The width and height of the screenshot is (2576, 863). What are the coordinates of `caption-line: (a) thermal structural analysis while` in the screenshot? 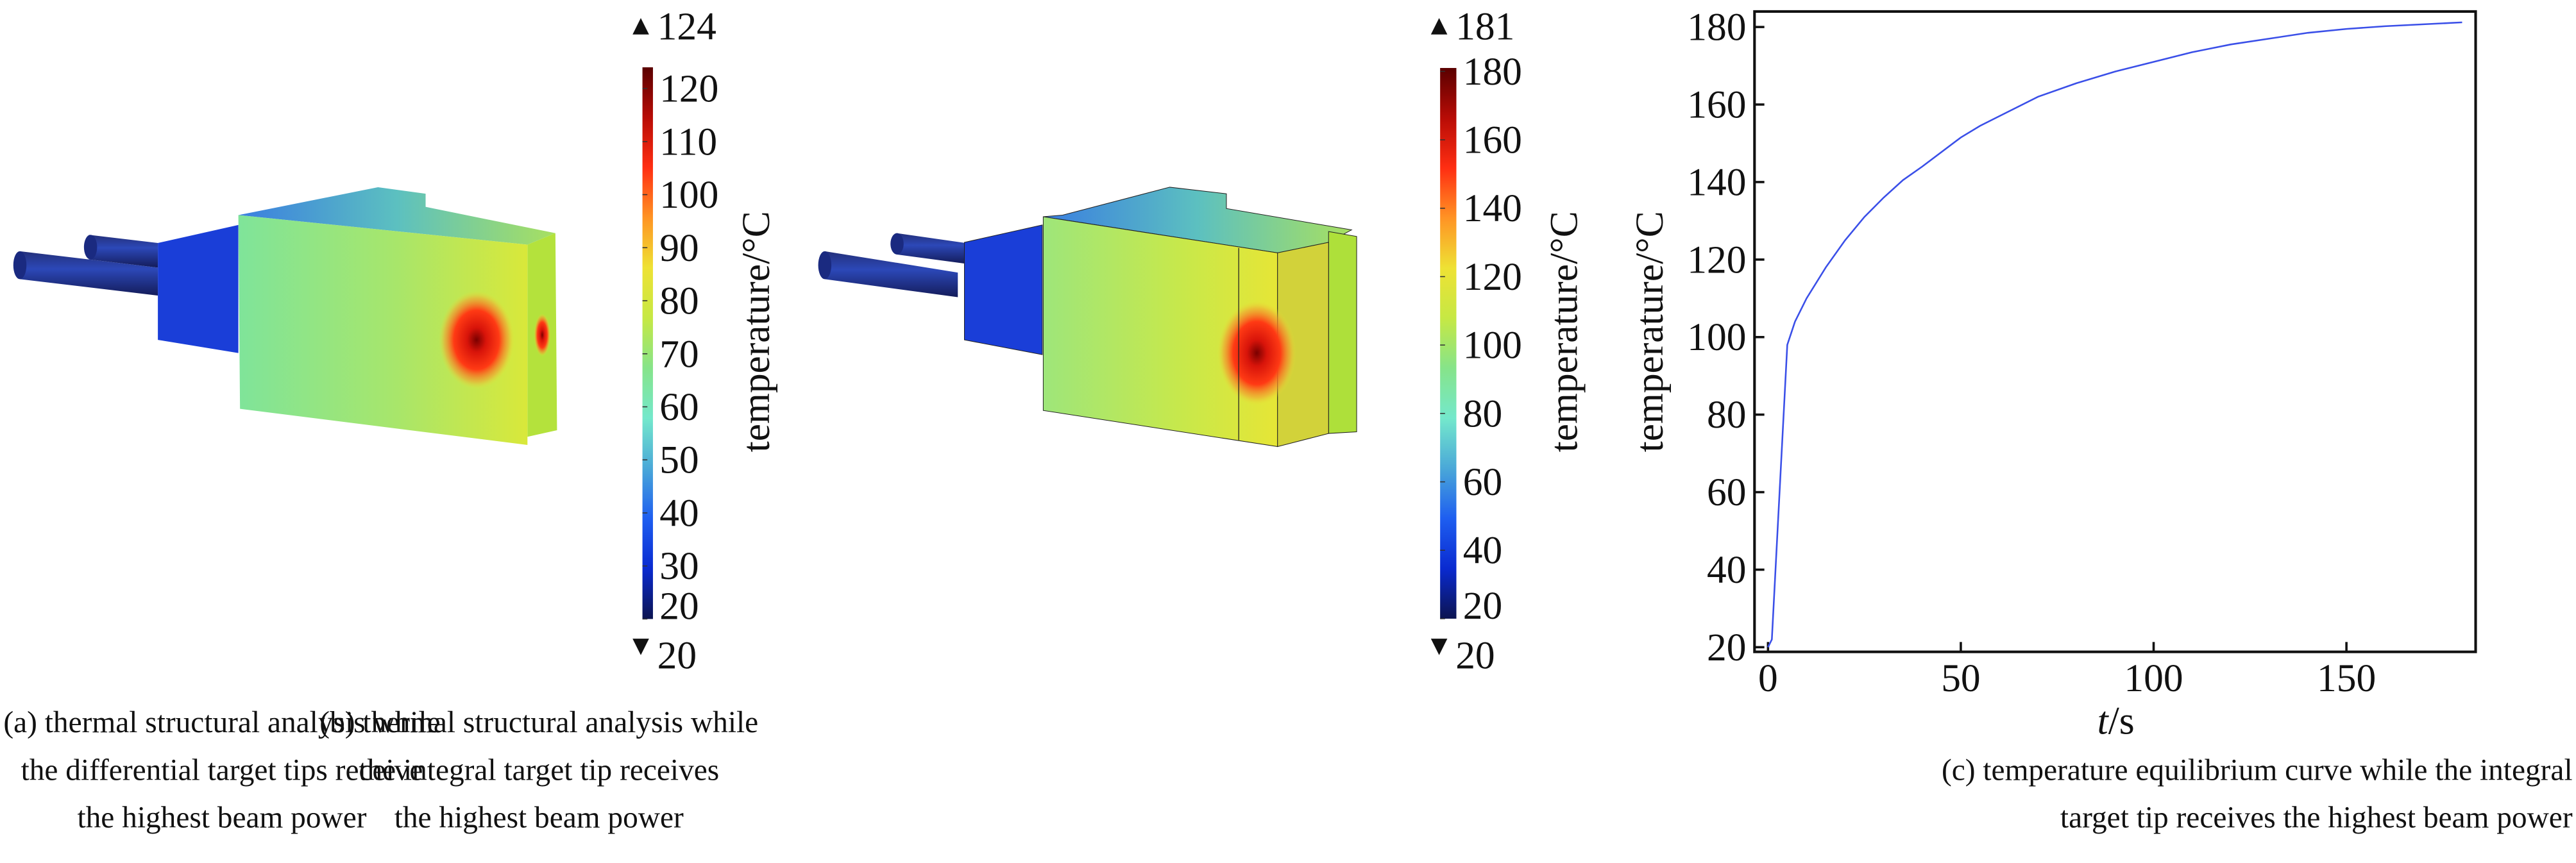 It's located at (221, 722).